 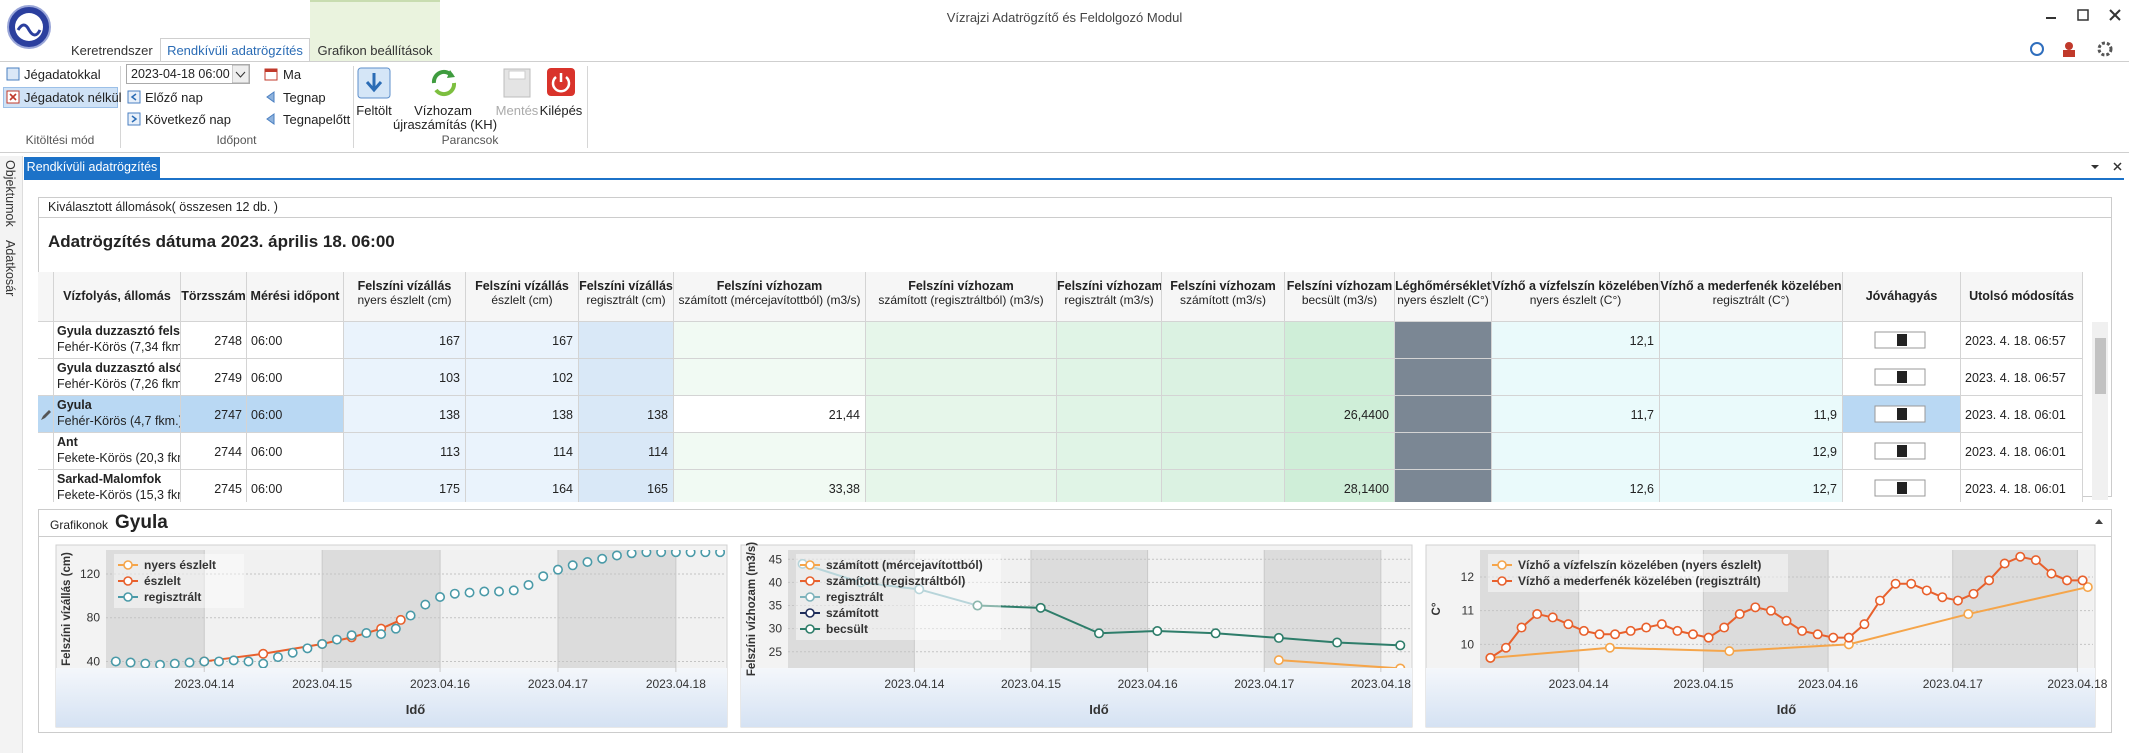 What do you see at coordinates (2075, 49) in the screenshot?
I see `help-icons` at bounding box center [2075, 49].